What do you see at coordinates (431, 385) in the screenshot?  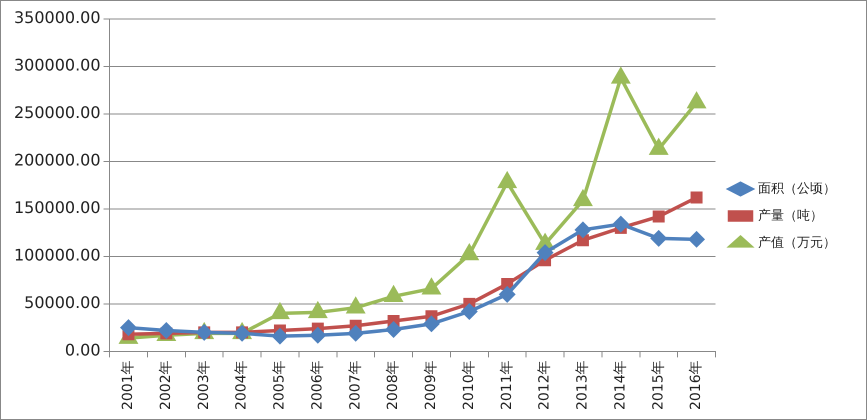 I see `x-tick-label: 2009年` at bounding box center [431, 385].